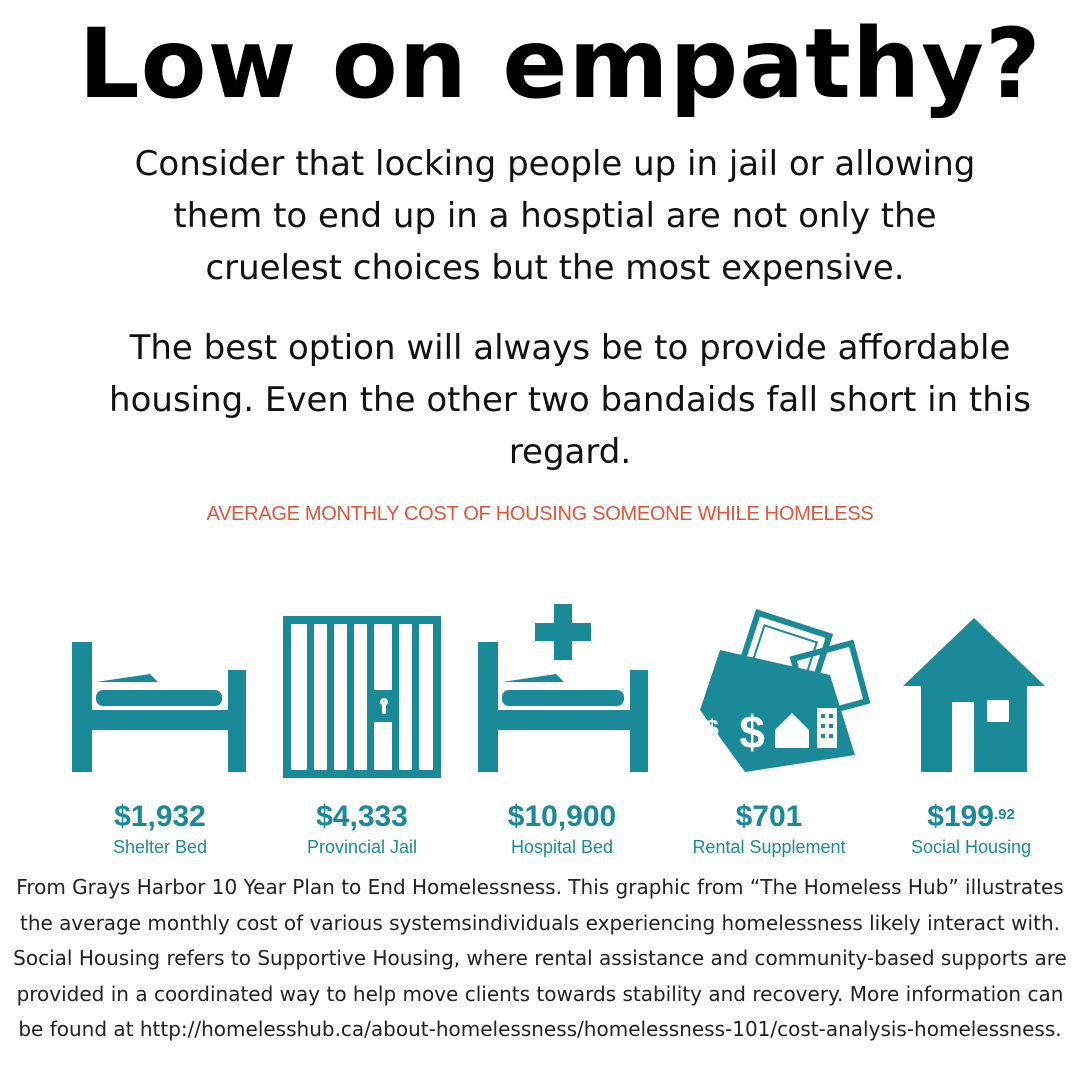 The width and height of the screenshot is (1080, 1080). What do you see at coordinates (974, 695) in the screenshot?
I see `house-icon` at bounding box center [974, 695].